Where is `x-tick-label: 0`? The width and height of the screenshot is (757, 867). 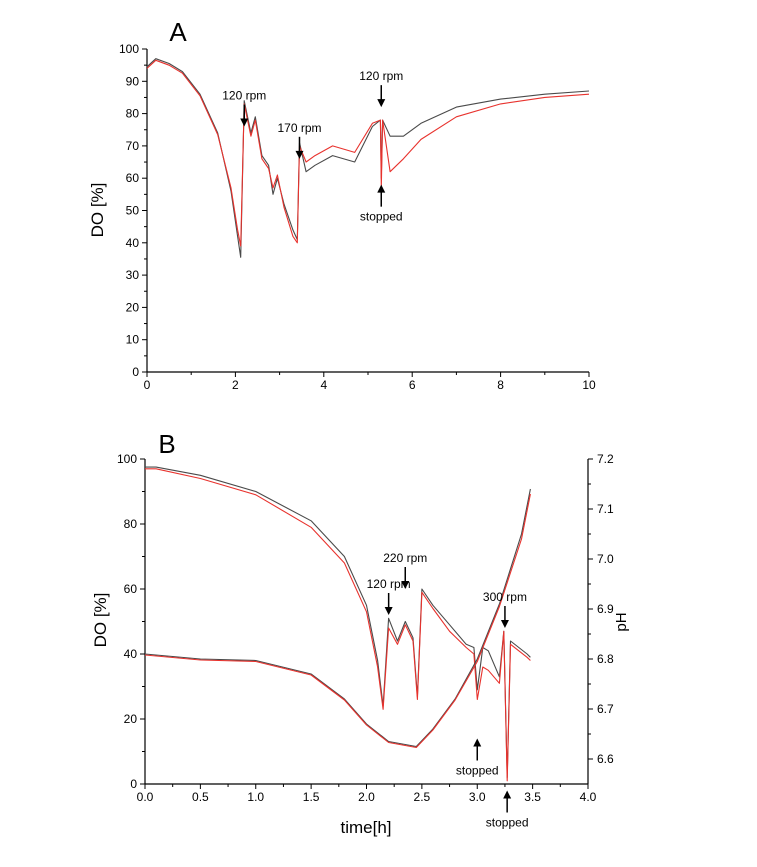
x-tick-label: 0 is located at coordinates (147, 385).